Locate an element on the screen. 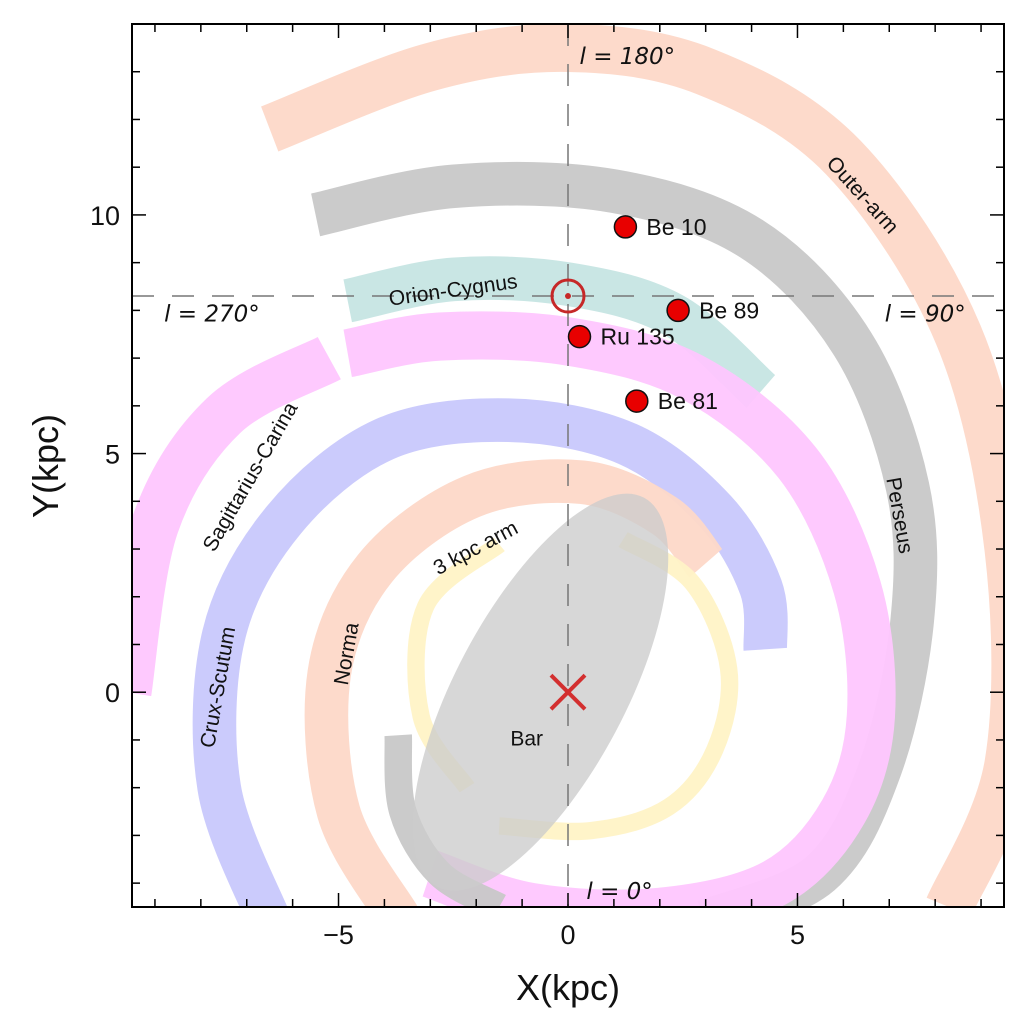 The height and width of the screenshot is (1033, 1029). x-axis-title: X(kpc) is located at coordinates (568, 987).